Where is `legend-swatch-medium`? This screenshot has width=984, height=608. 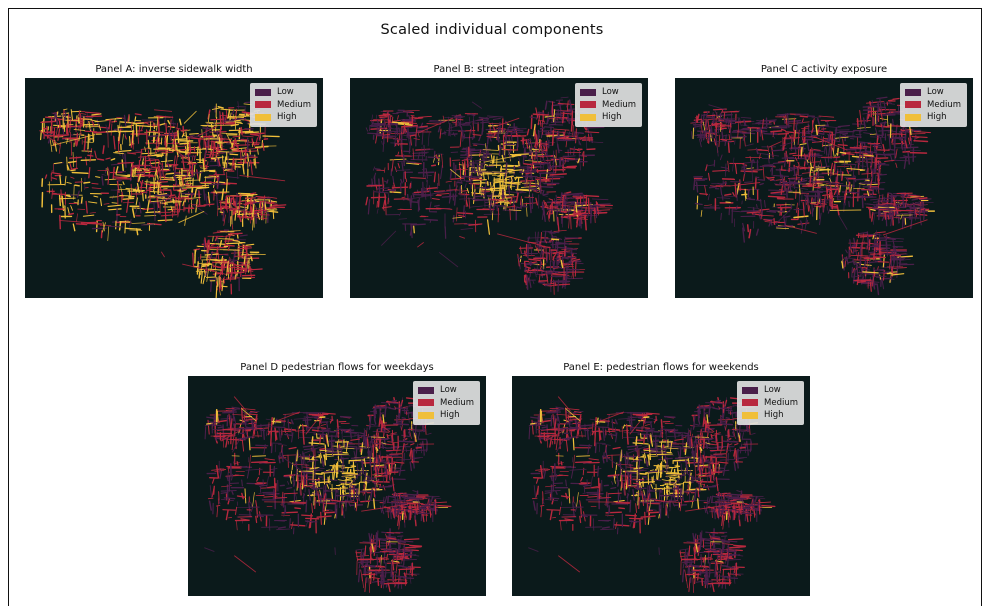 legend-swatch-medium is located at coordinates (913, 105).